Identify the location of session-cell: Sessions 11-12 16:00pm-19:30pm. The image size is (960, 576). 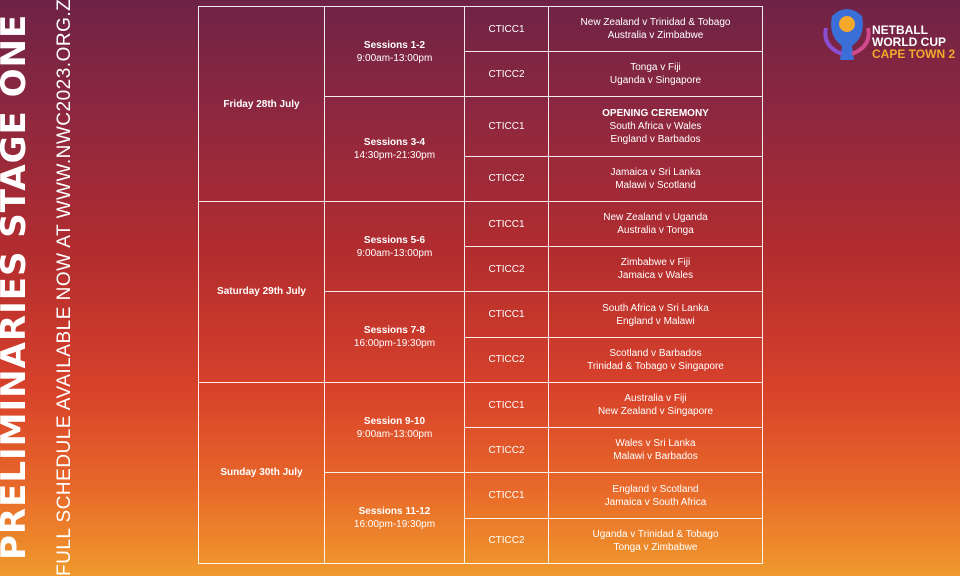
(394, 518).